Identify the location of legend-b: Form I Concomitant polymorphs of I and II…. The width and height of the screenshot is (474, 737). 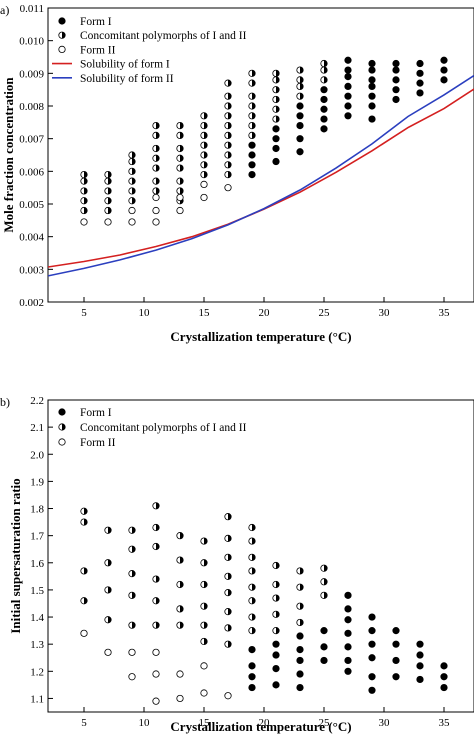
(152, 428).